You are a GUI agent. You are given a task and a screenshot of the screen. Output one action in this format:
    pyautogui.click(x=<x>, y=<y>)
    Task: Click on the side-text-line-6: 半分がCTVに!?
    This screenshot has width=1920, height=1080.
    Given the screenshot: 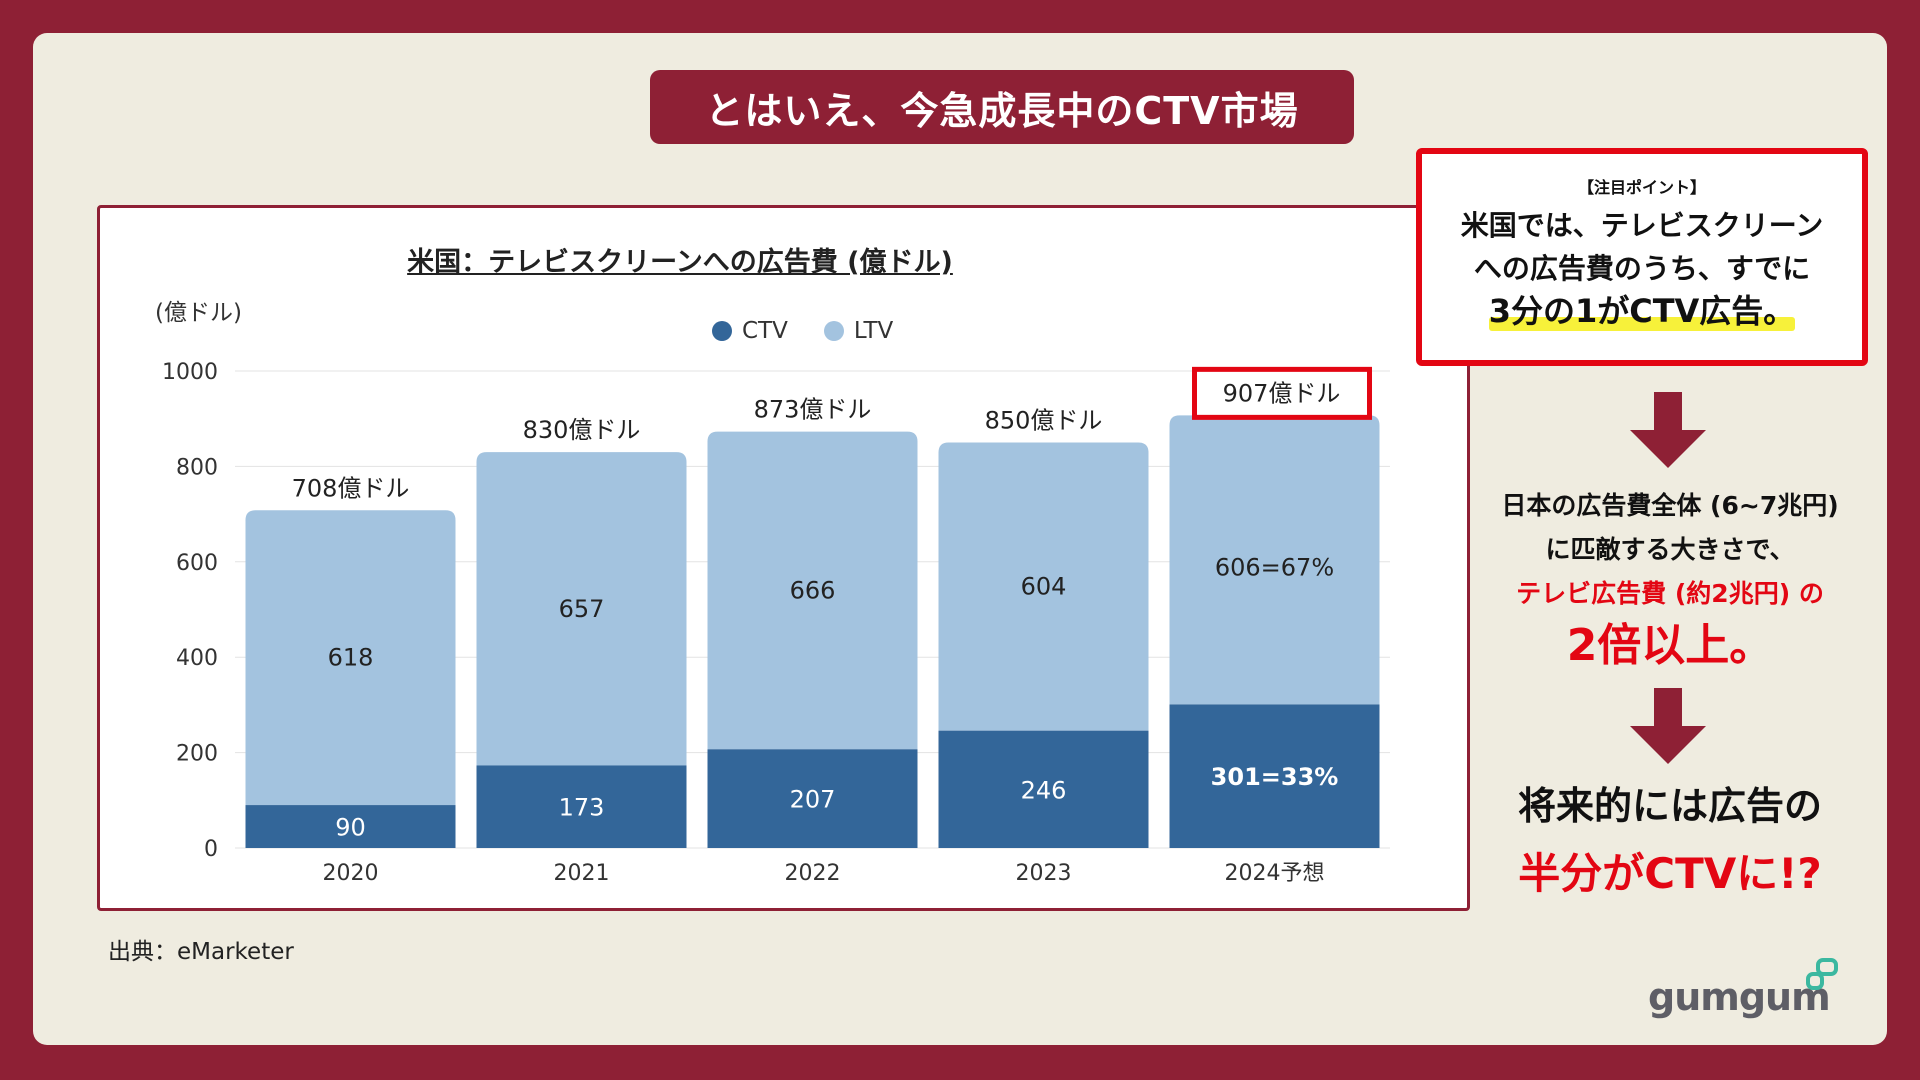 What is the action you would take?
    pyautogui.click(x=1670, y=873)
    